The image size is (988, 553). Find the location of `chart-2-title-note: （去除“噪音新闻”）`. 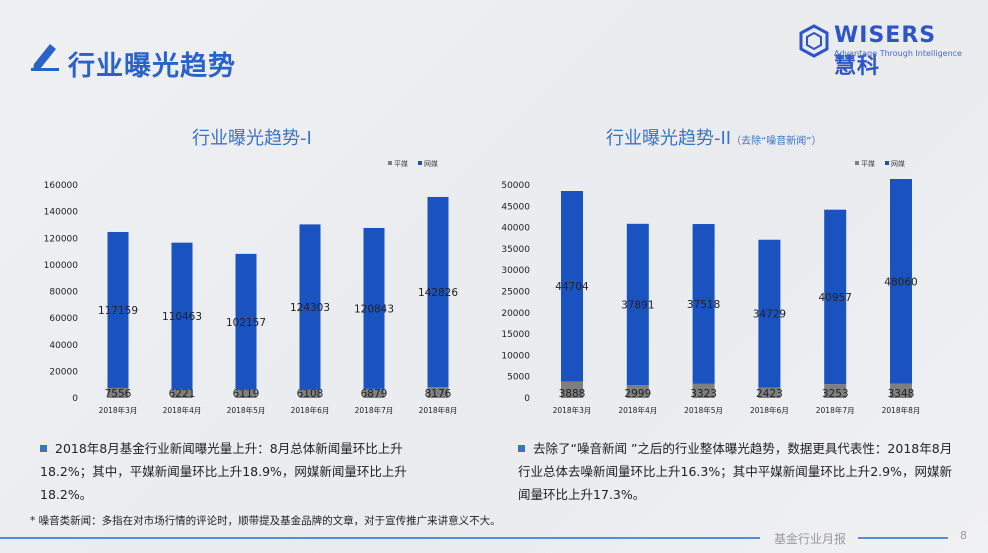

chart-2-title-note: （去除“噪音新闻”） is located at coordinates (776, 141).